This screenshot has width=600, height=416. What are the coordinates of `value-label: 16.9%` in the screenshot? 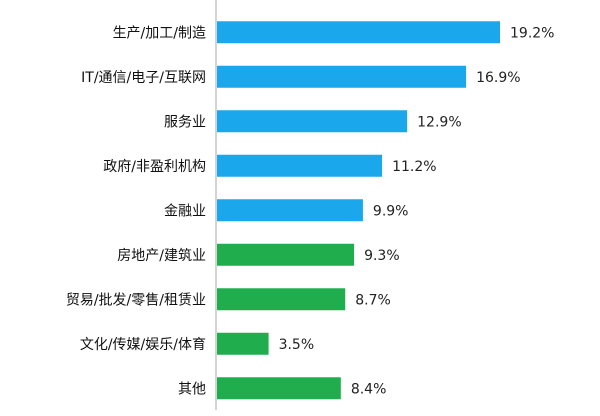 It's located at (498, 78).